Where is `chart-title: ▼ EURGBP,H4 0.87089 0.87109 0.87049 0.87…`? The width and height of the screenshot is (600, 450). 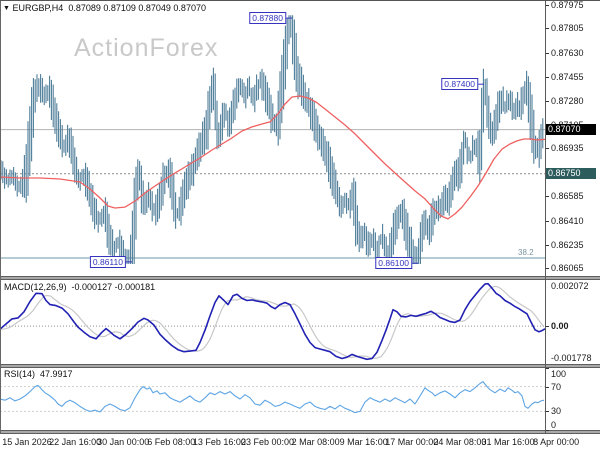 chart-title: ▼ EURGBP,H4 0.87089 0.87109 0.87049 0.87… is located at coordinates (104, 8).